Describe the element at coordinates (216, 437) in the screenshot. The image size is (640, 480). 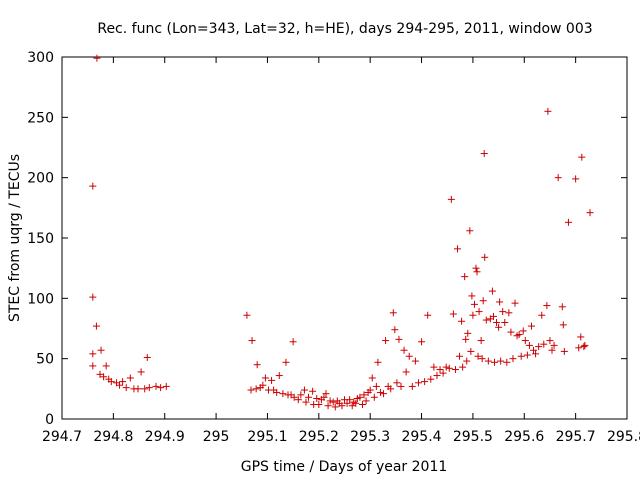
I see `x-tick-label: 295` at that location.